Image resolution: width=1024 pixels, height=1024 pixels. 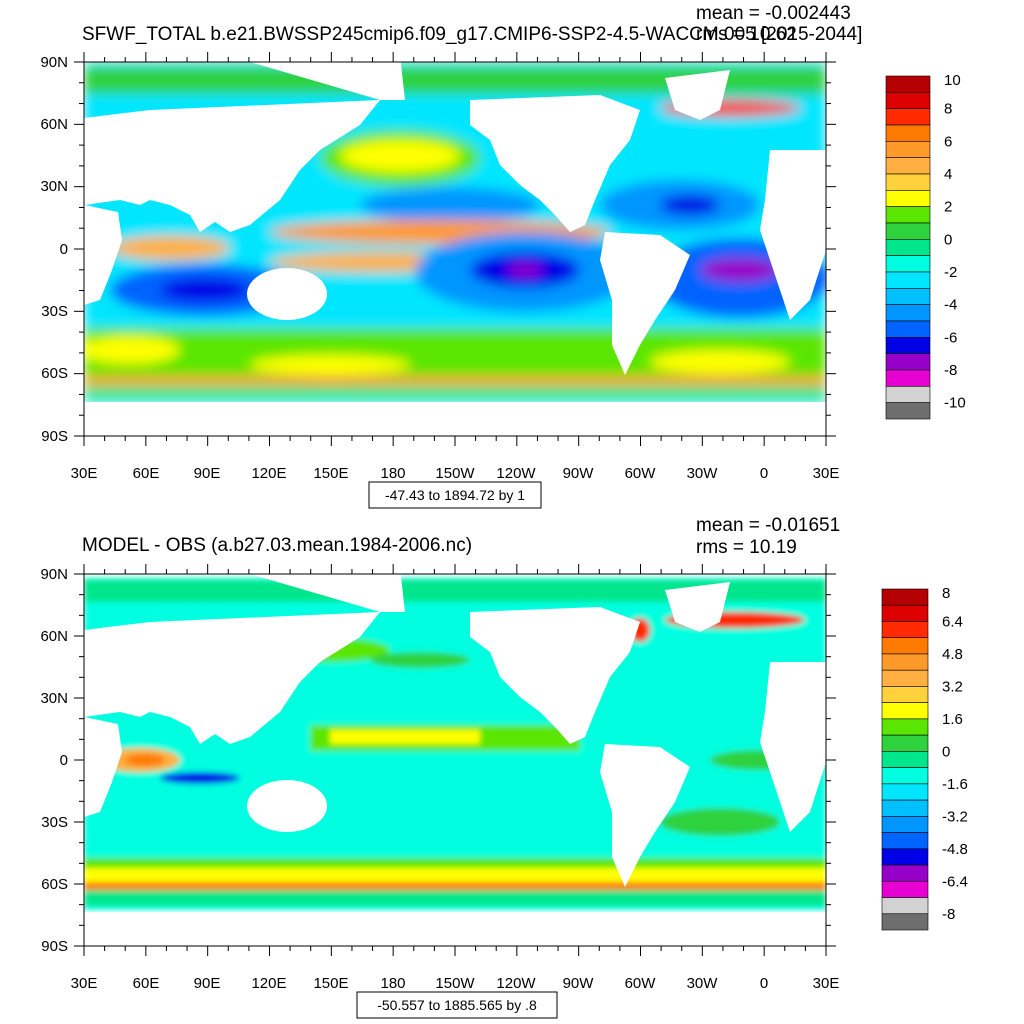 I want to click on colorbar-level-label: 3.2, so click(x=952, y=686).